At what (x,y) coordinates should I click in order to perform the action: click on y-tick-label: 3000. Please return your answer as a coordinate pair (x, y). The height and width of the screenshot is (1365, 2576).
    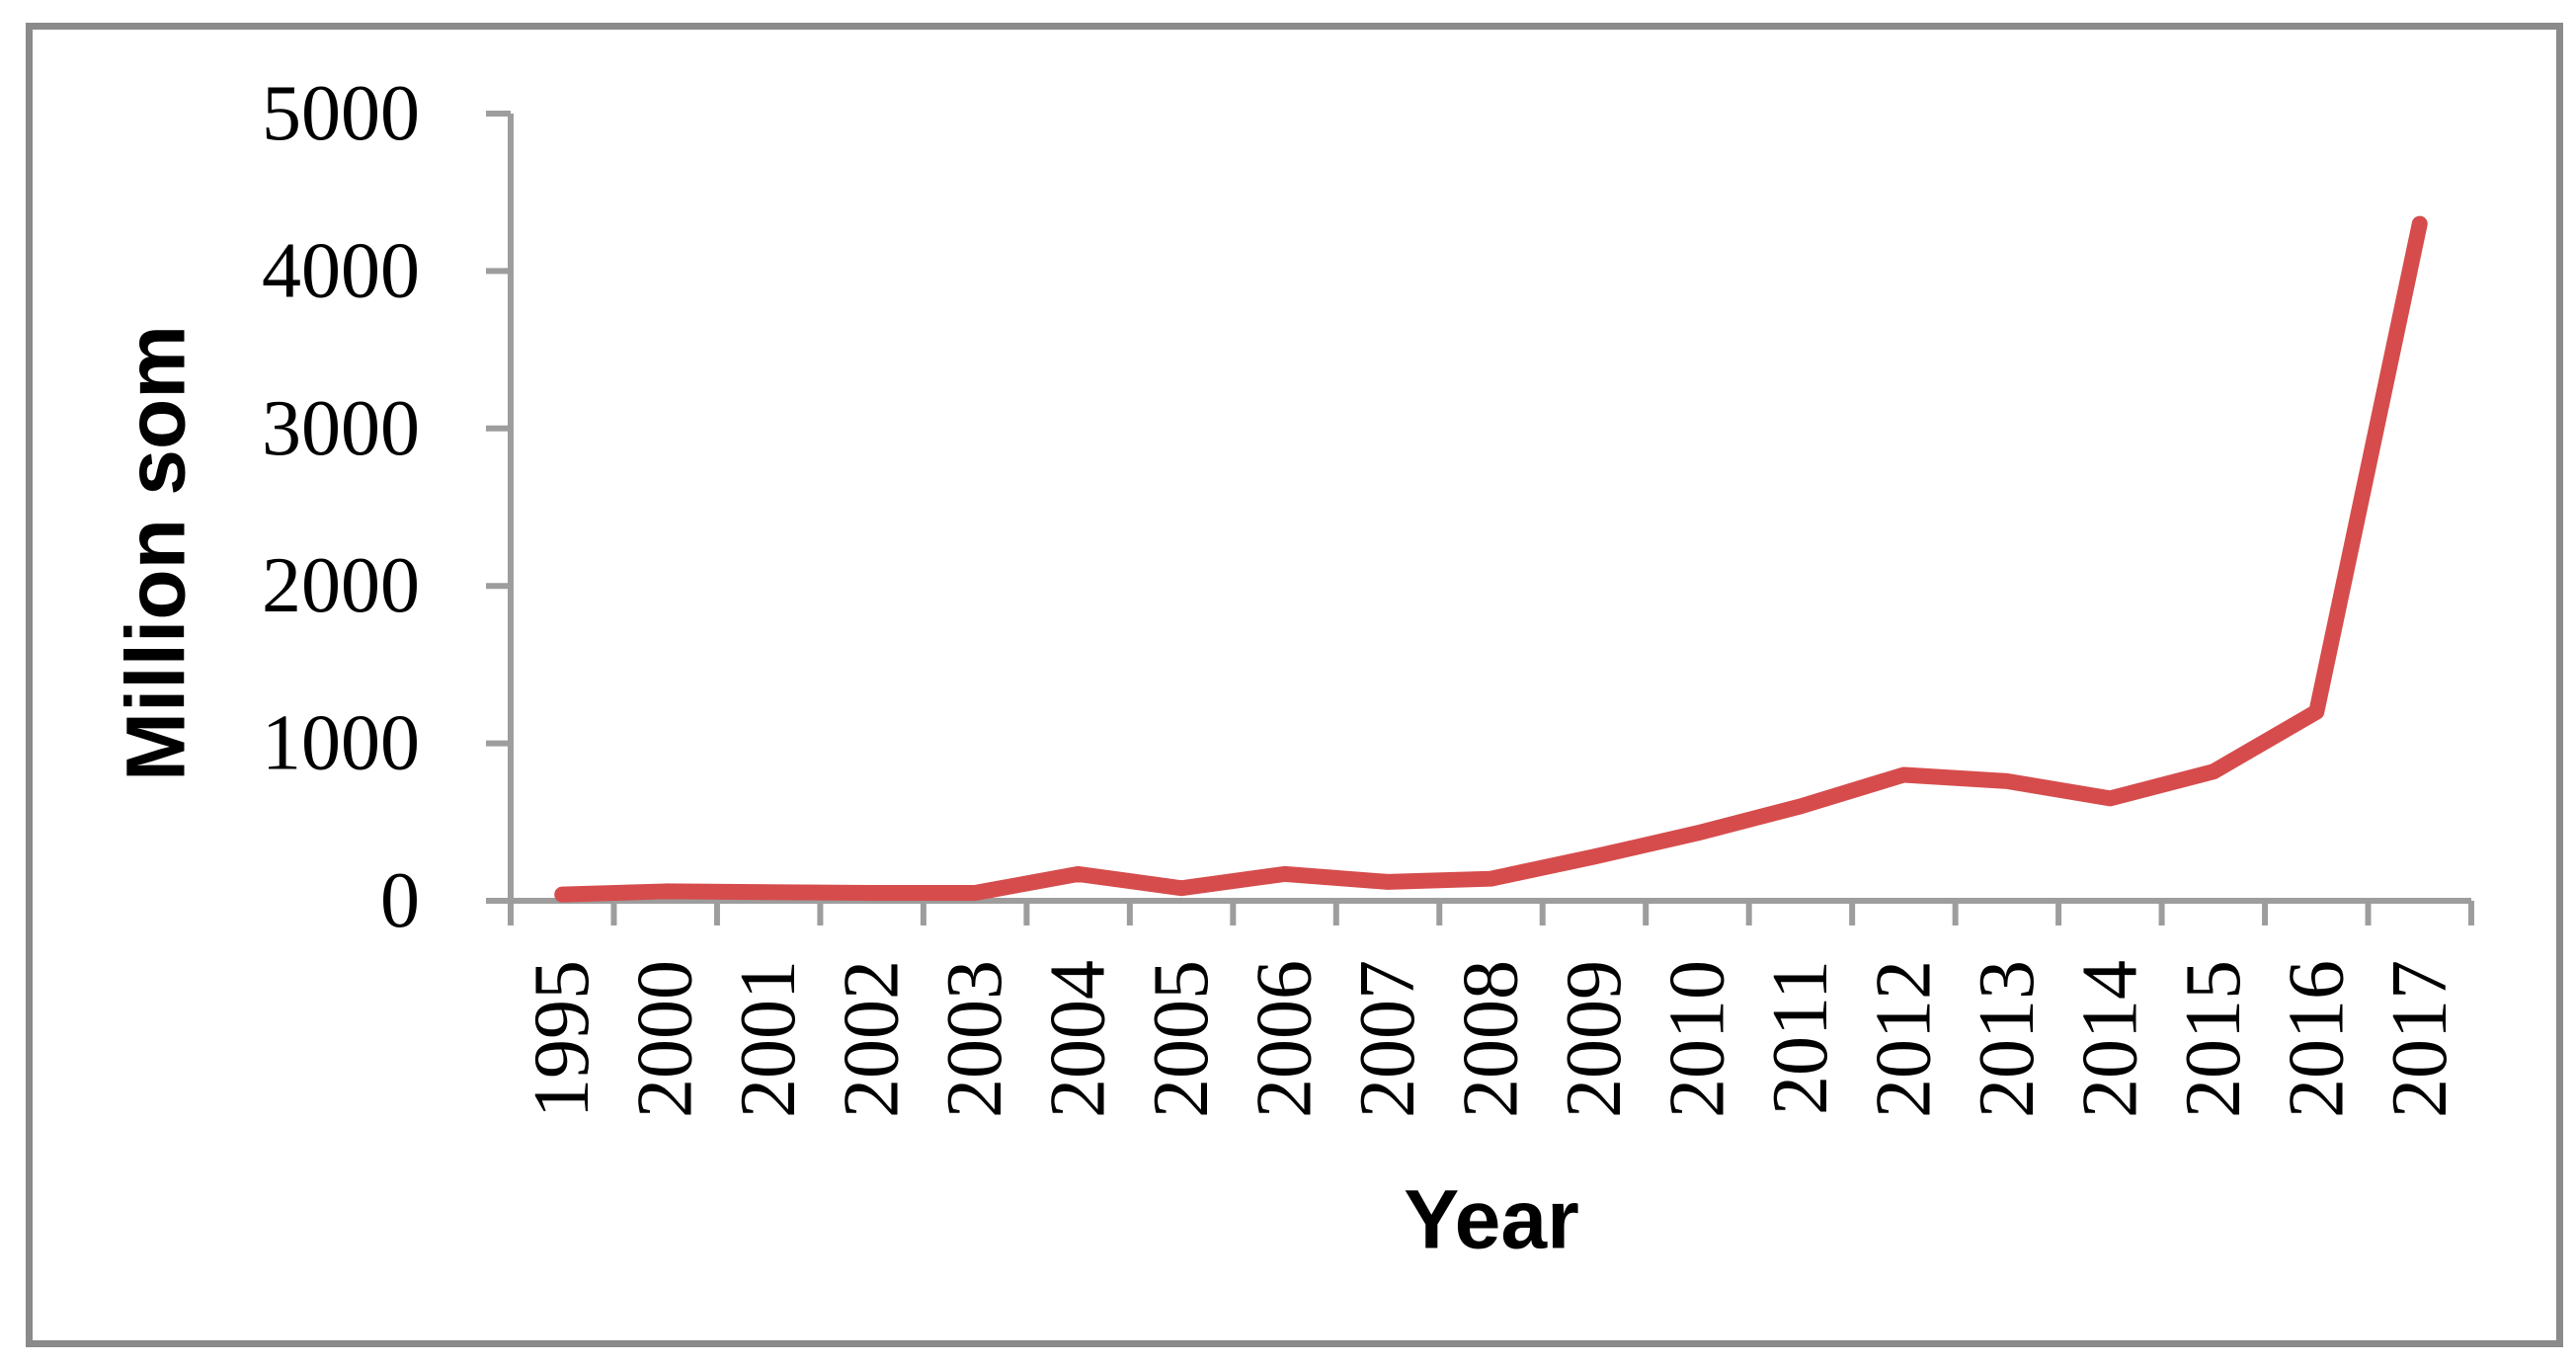
    Looking at the image, I should click on (341, 428).